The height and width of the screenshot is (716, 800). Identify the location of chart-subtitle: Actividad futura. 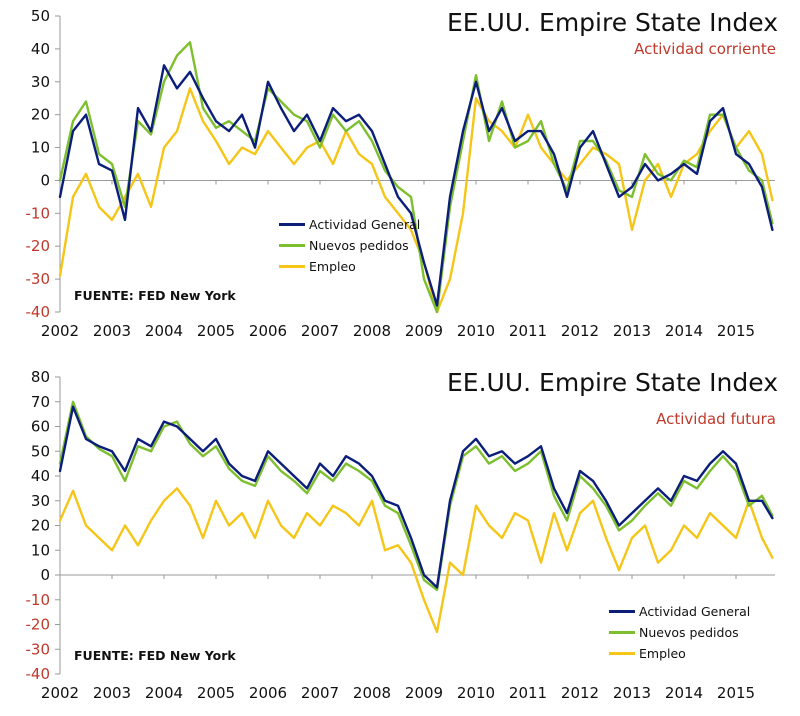
(716, 419).